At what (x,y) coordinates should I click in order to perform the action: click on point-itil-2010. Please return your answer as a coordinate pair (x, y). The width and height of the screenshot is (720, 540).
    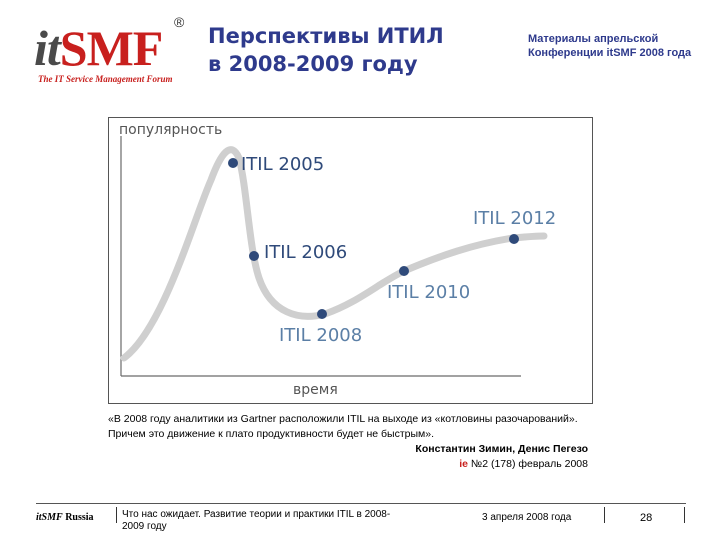
    Looking at the image, I should click on (404, 271).